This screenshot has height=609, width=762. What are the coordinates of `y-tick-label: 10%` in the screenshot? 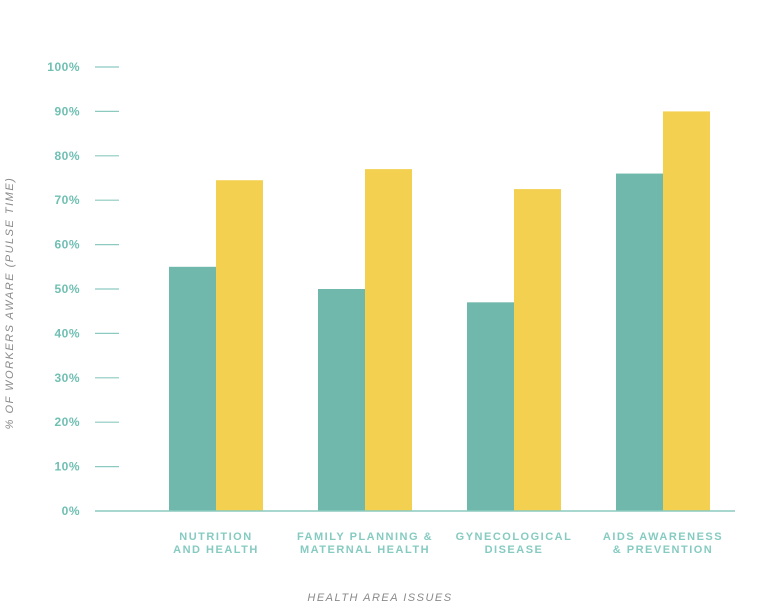 It's located at (67, 467).